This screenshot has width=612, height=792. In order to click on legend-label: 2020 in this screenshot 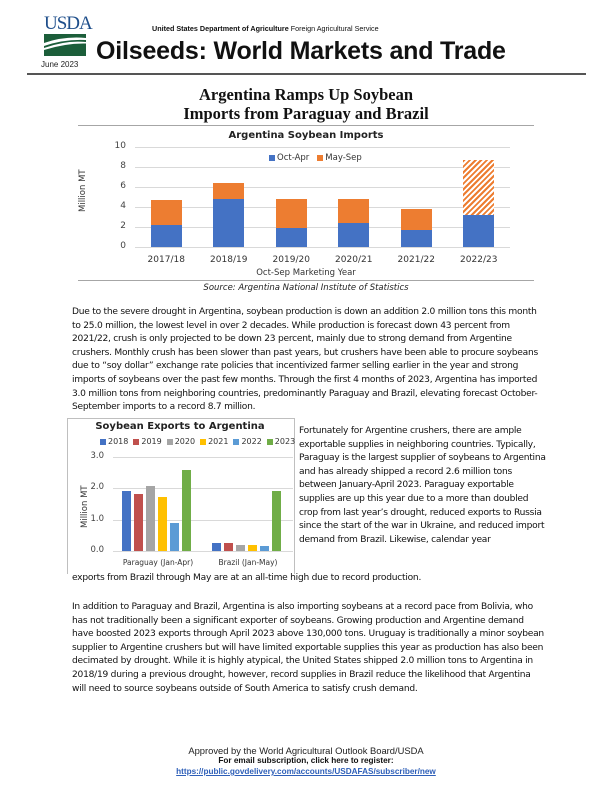, I will do `click(185, 441)`.